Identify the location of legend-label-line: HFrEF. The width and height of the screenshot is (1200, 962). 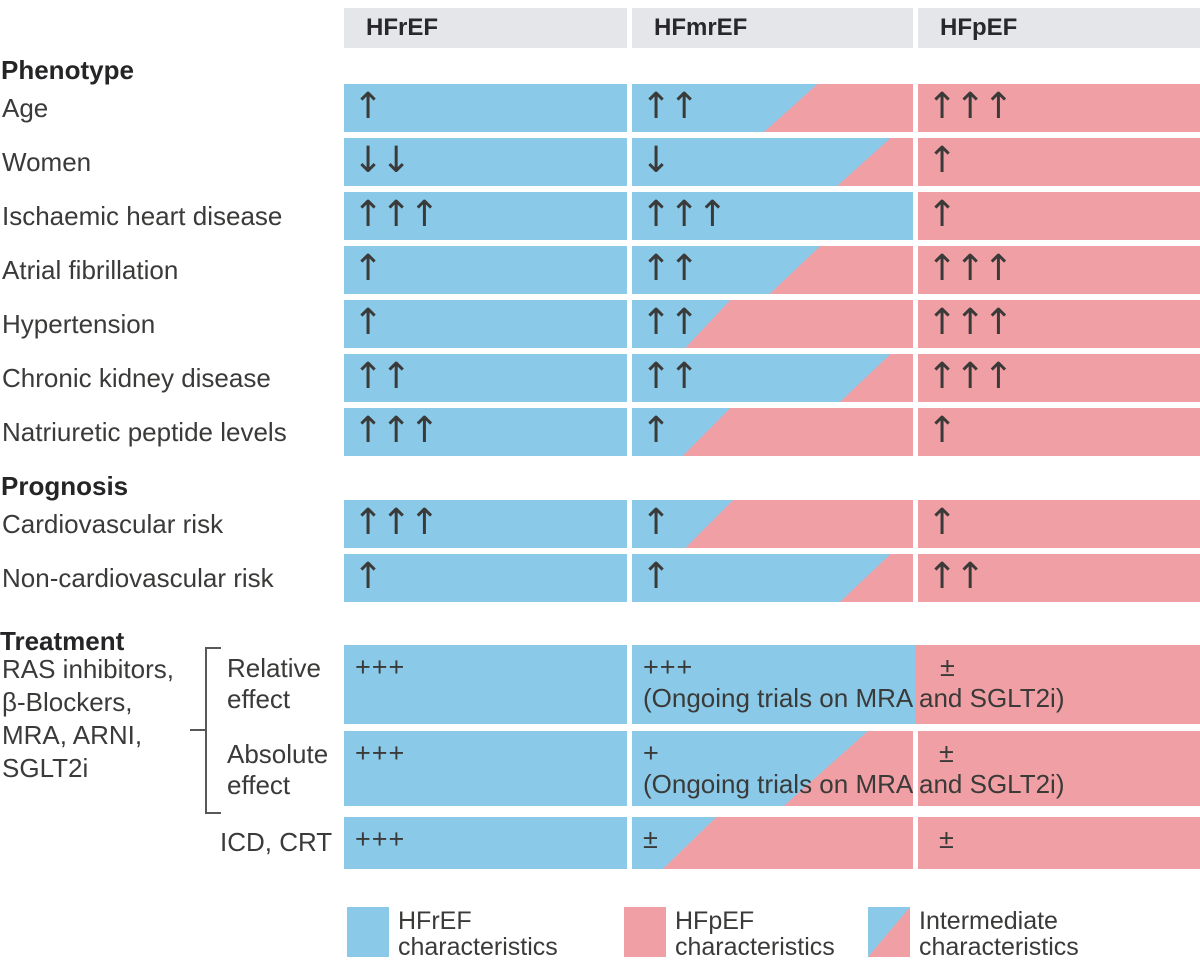
(435, 921).